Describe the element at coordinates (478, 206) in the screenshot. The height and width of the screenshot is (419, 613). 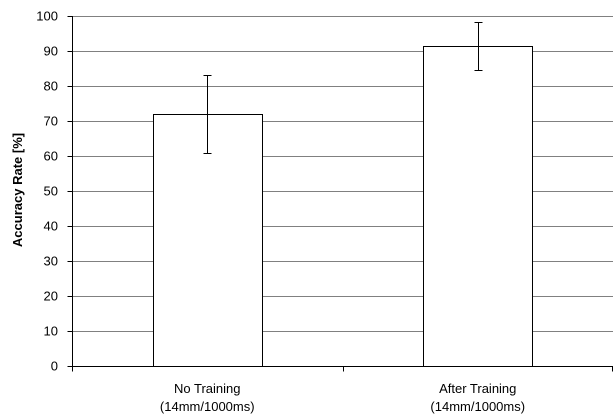
I see `bar` at that location.